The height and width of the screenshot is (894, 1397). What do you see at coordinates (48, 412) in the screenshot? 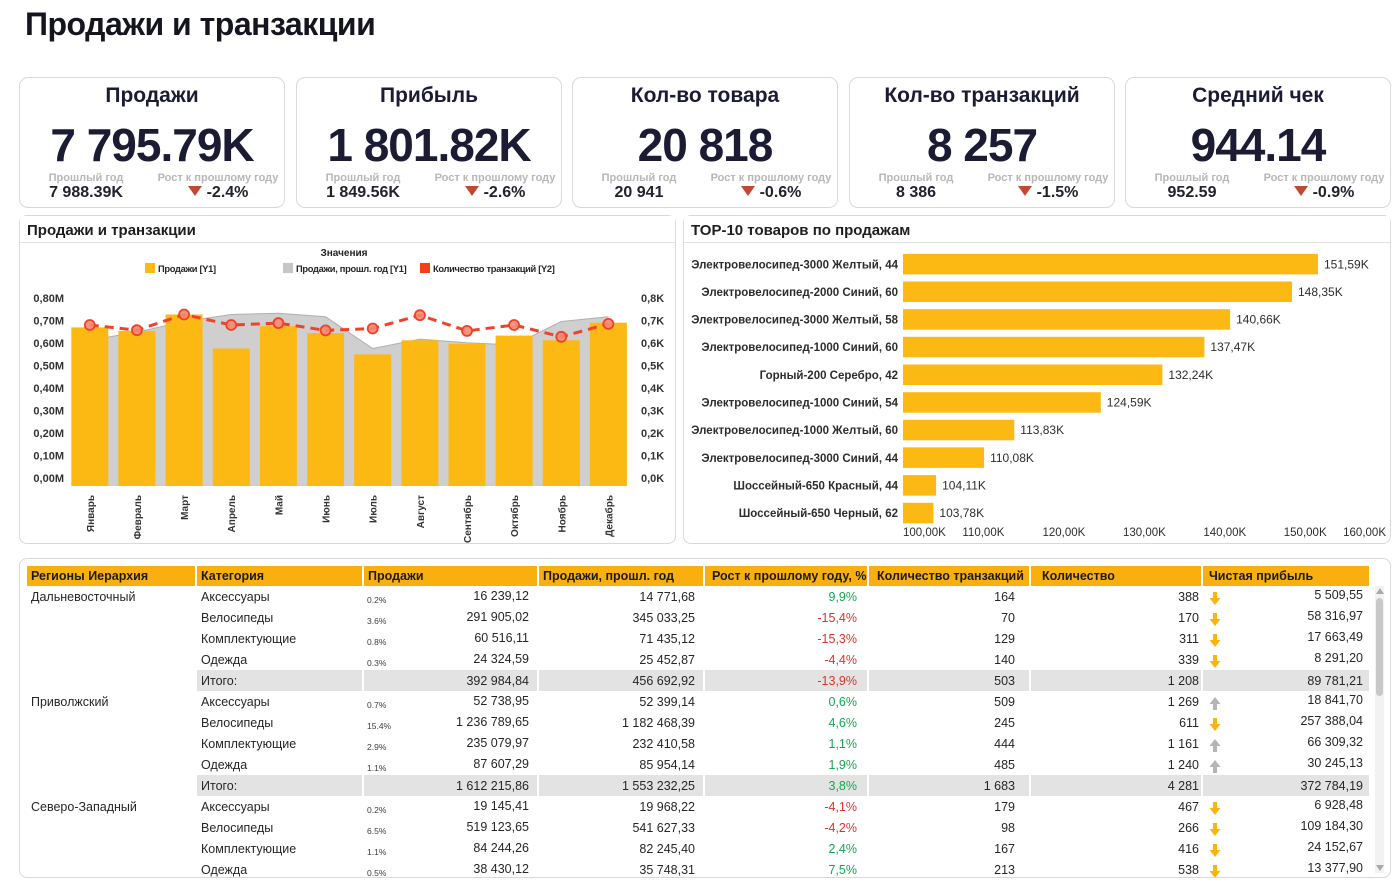
I see `svg-text: 0,30M` at bounding box center [48, 412].